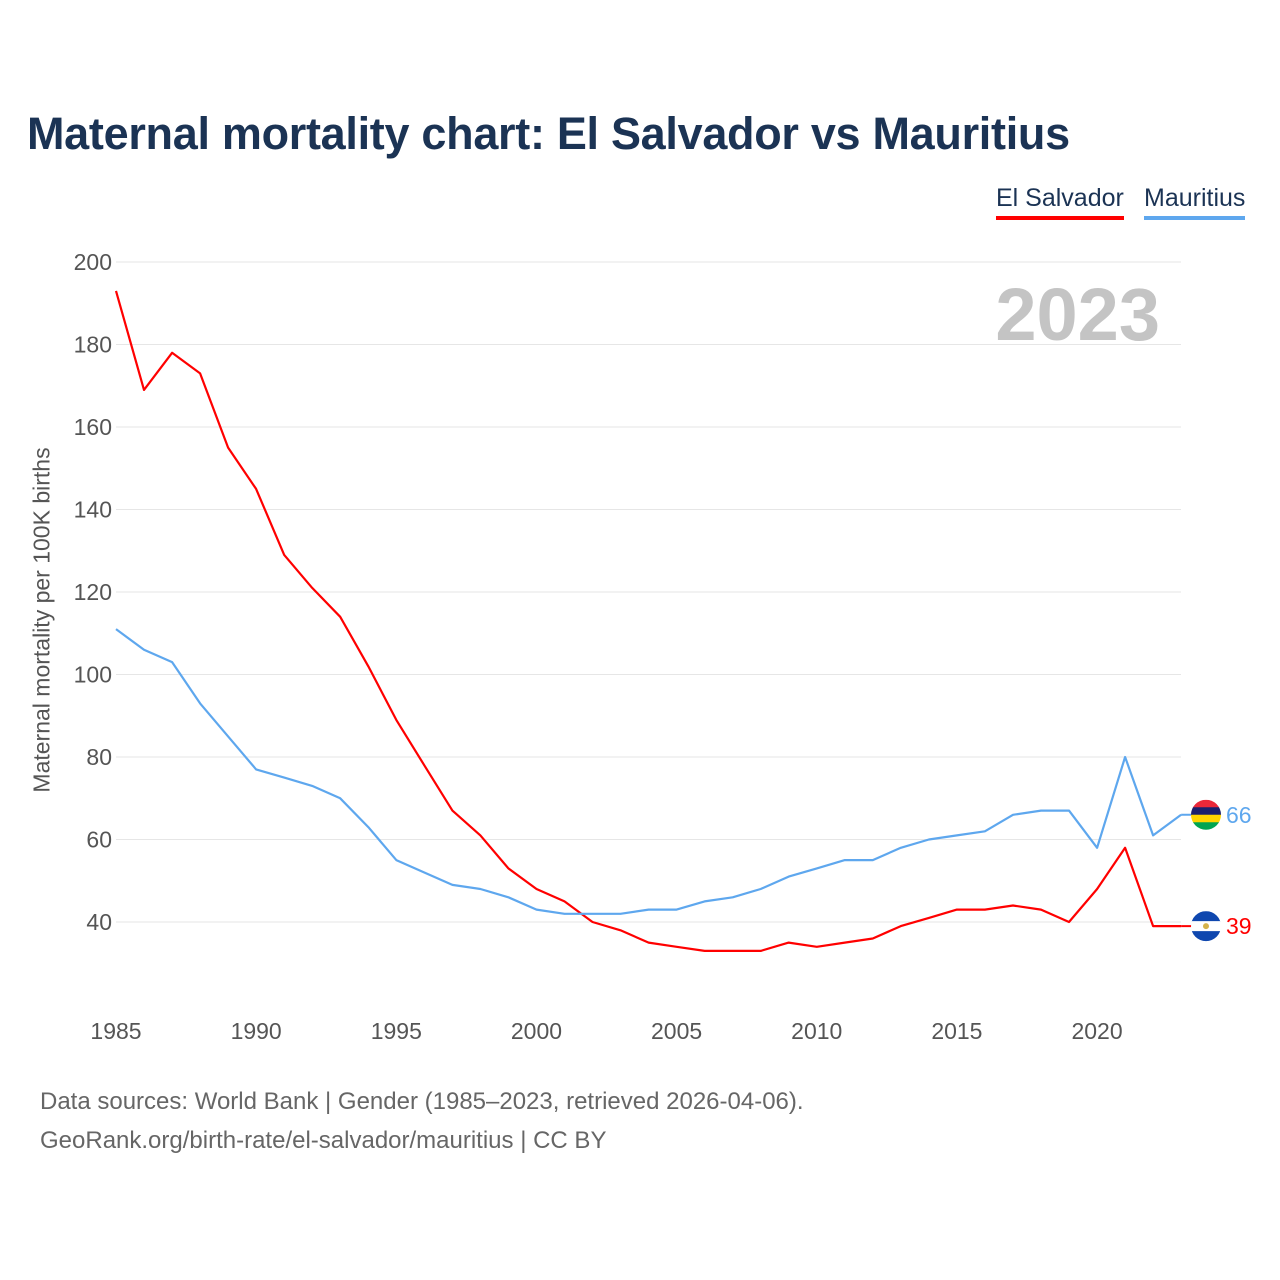 The height and width of the screenshot is (1280, 1280). I want to click on legend-el-salvador: El Salvador, so click(1060, 202).